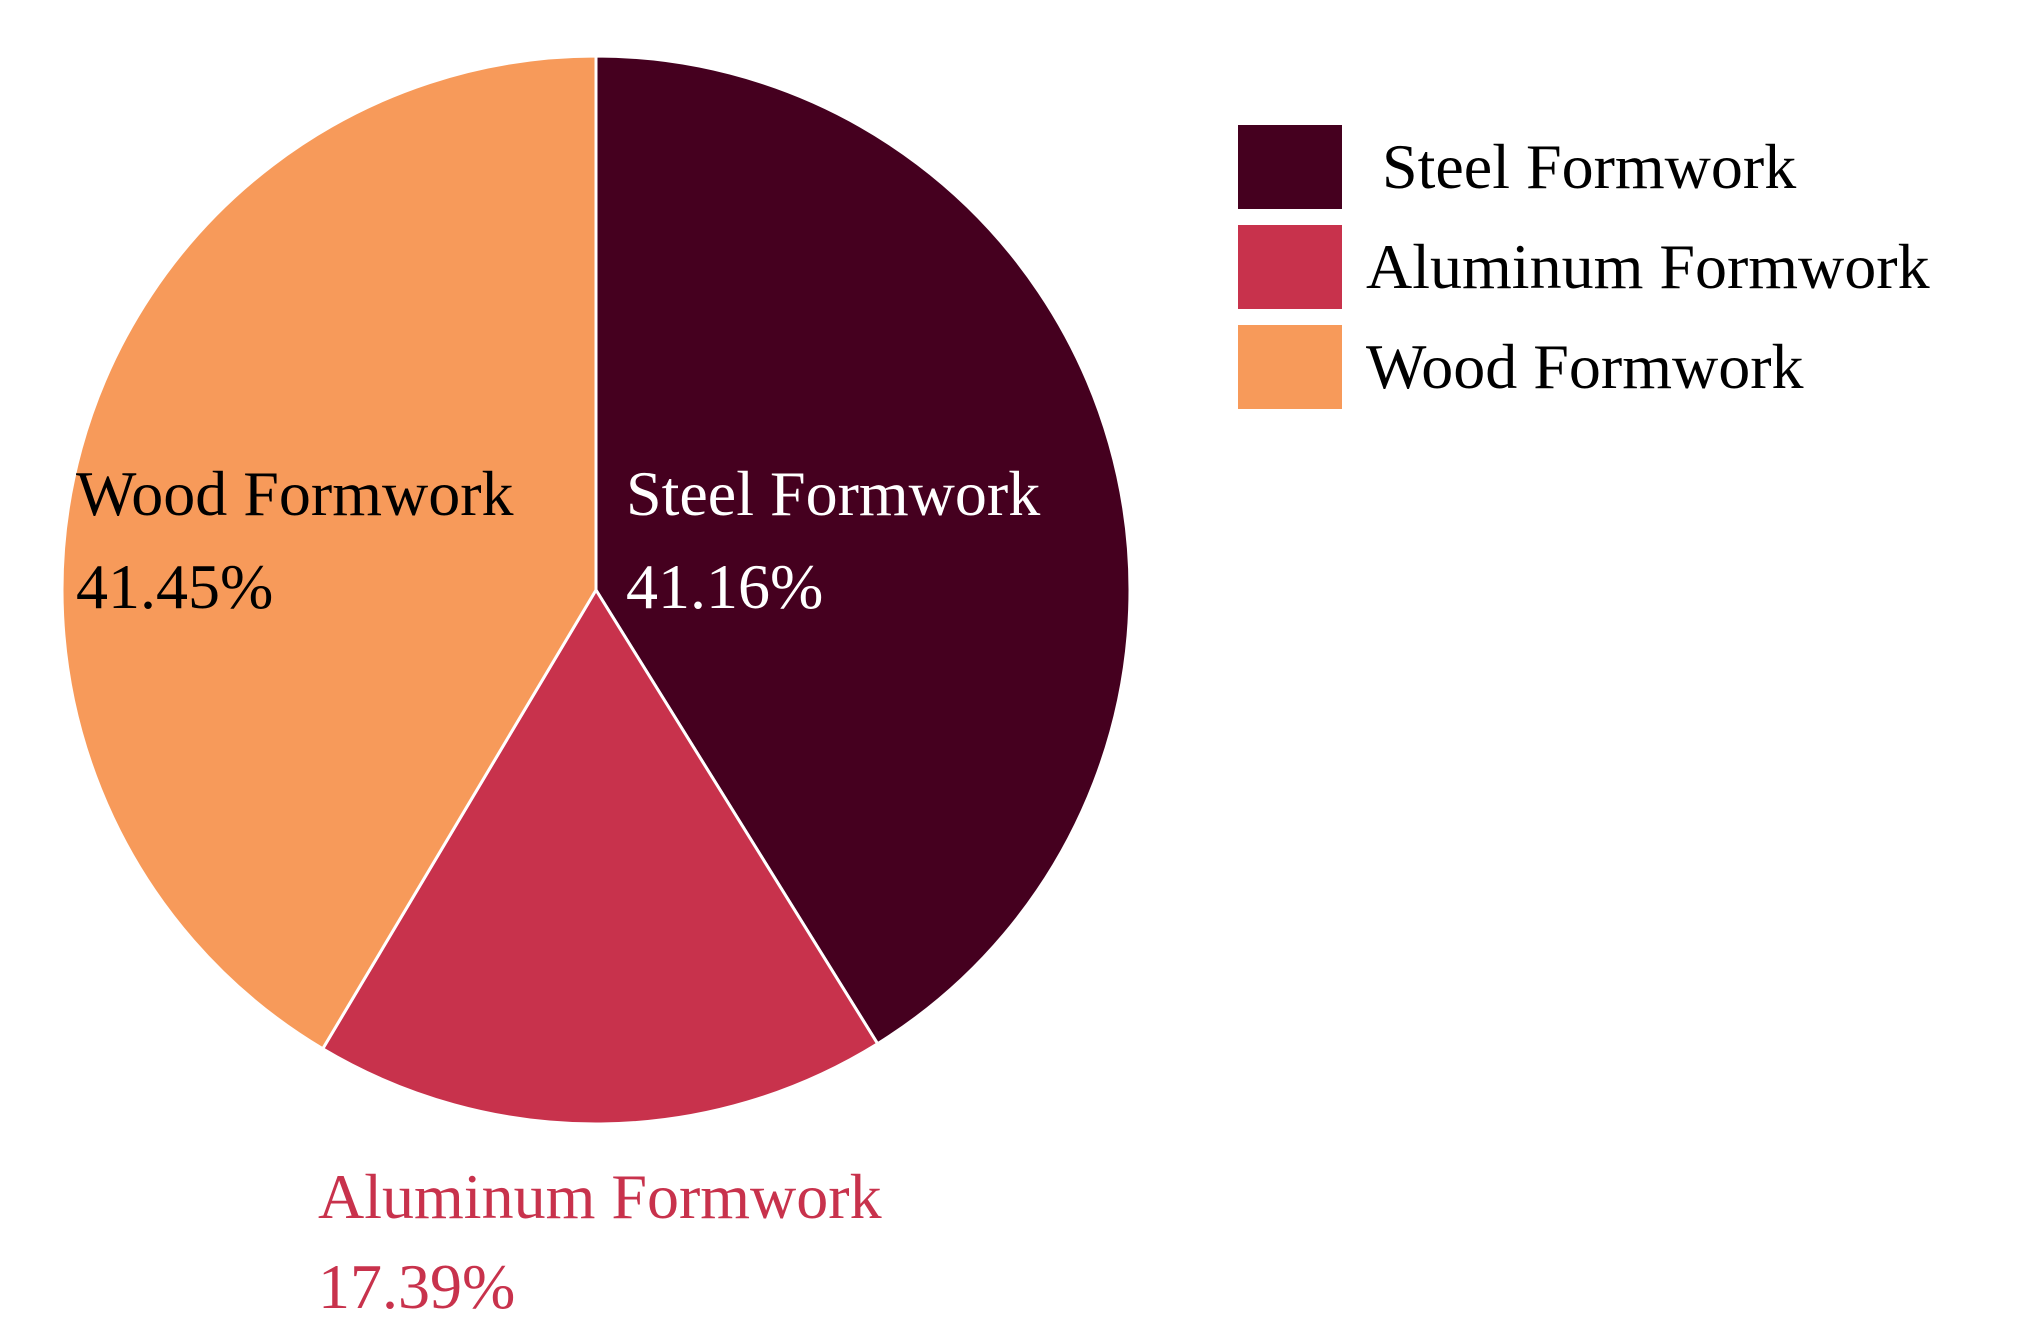 Image resolution: width=2029 pixels, height=1342 pixels. Describe the element at coordinates (833, 493) in the screenshot. I see `slice-label-steel-formwork: Steel Formwork` at that location.